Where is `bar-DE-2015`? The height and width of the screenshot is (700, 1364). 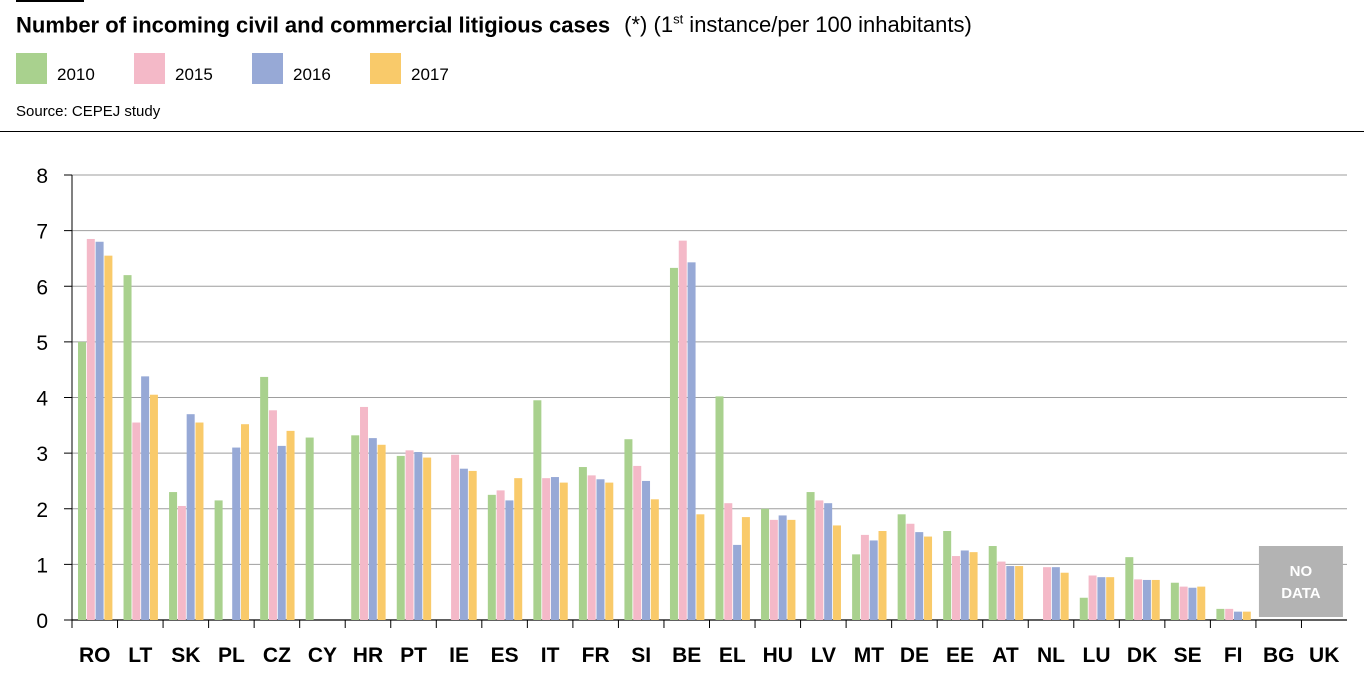 bar-DE-2015 is located at coordinates (910, 571).